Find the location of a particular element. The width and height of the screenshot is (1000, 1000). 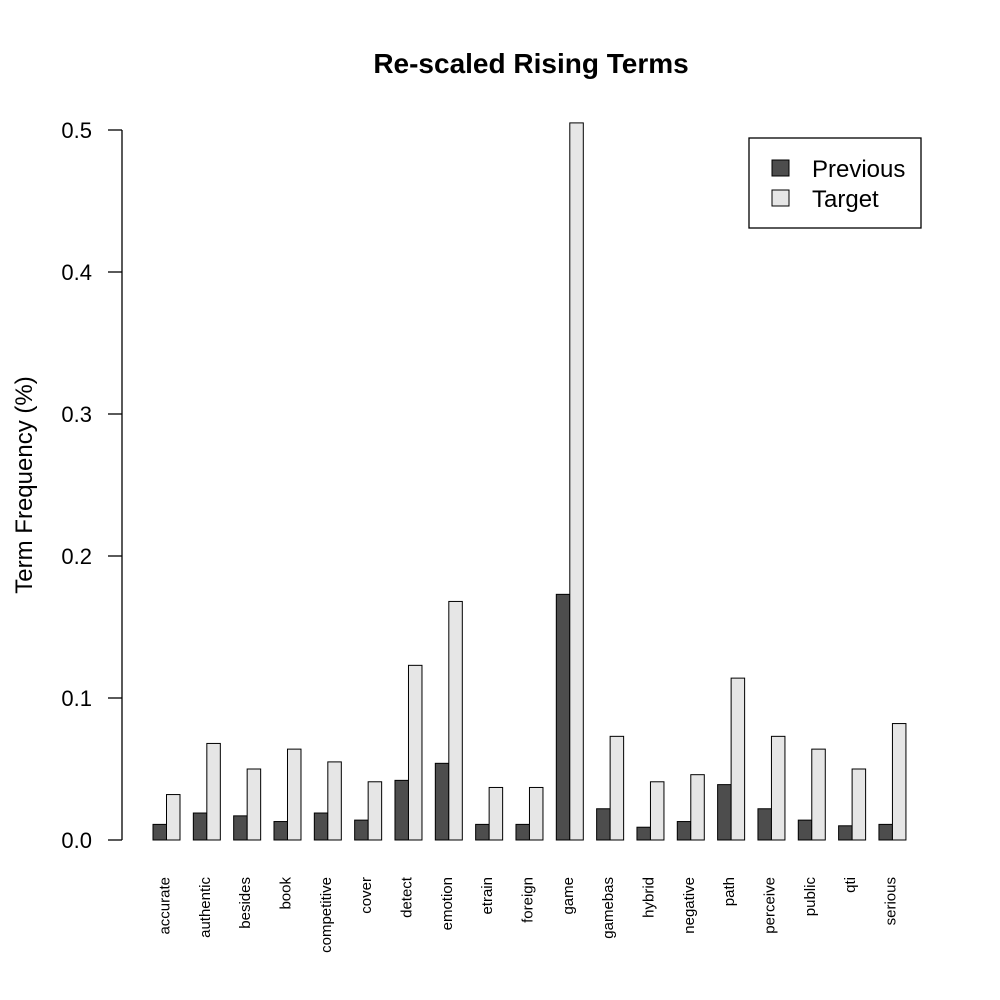

y-tick-label: 0.3 is located at coordinates (76, 414).